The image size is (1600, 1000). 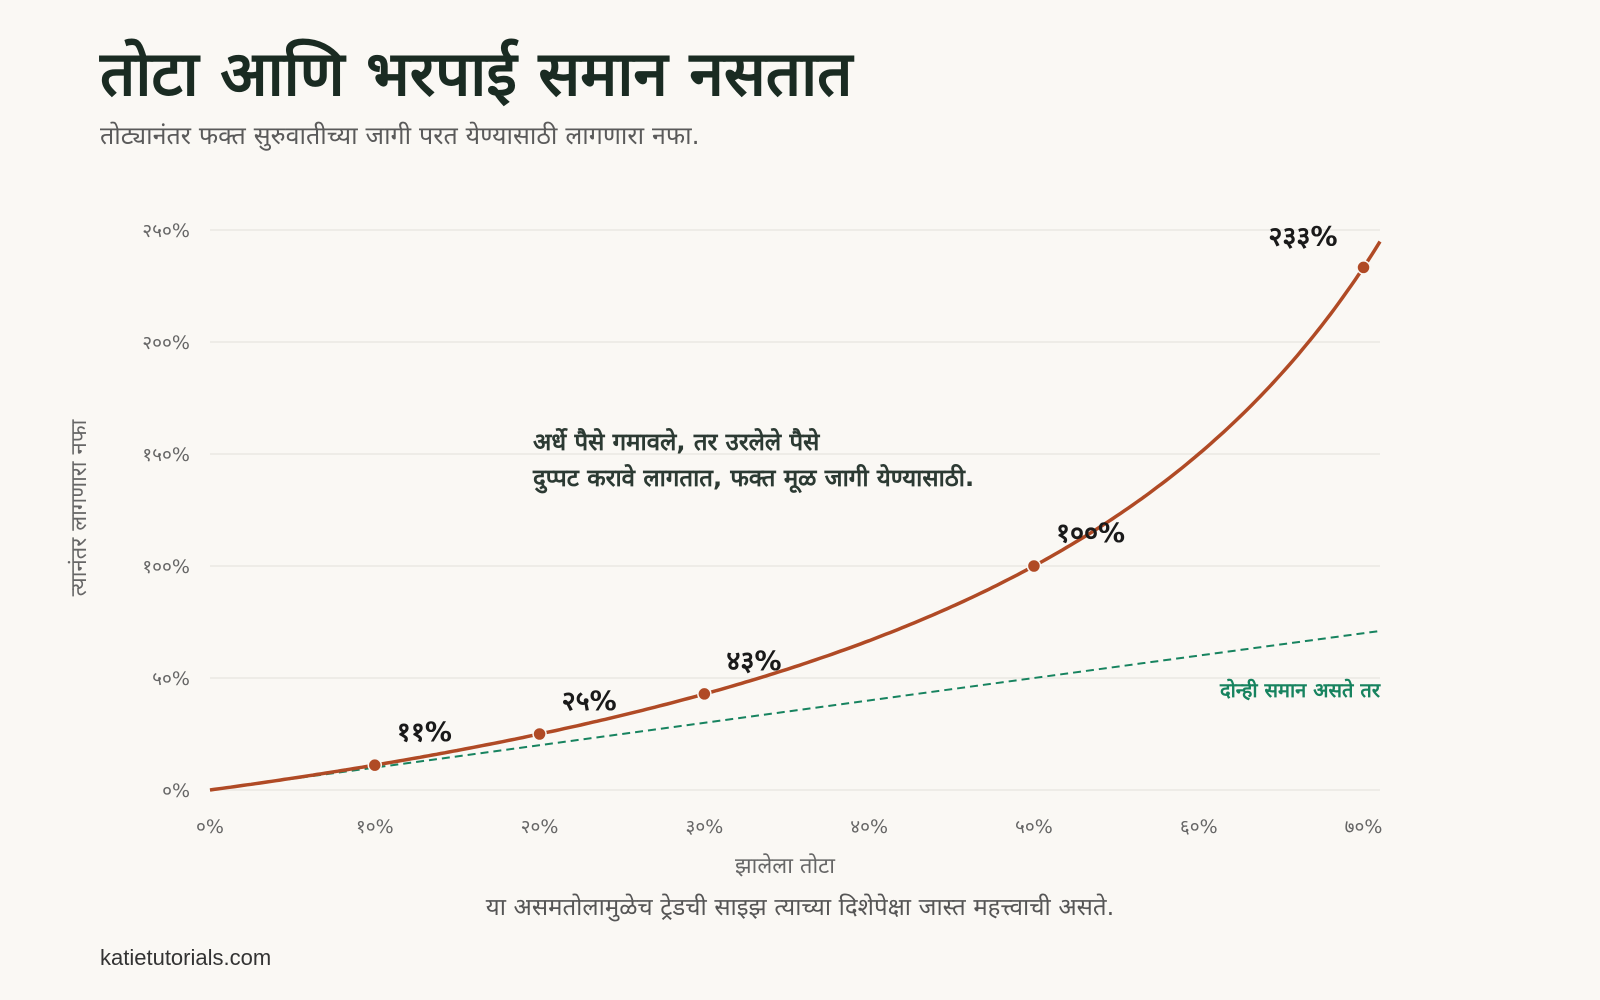 What do you see at coordinates (166, 343) in the screenshot?
I see `y-tick-label: २००%` at bounding box center [166, 343].